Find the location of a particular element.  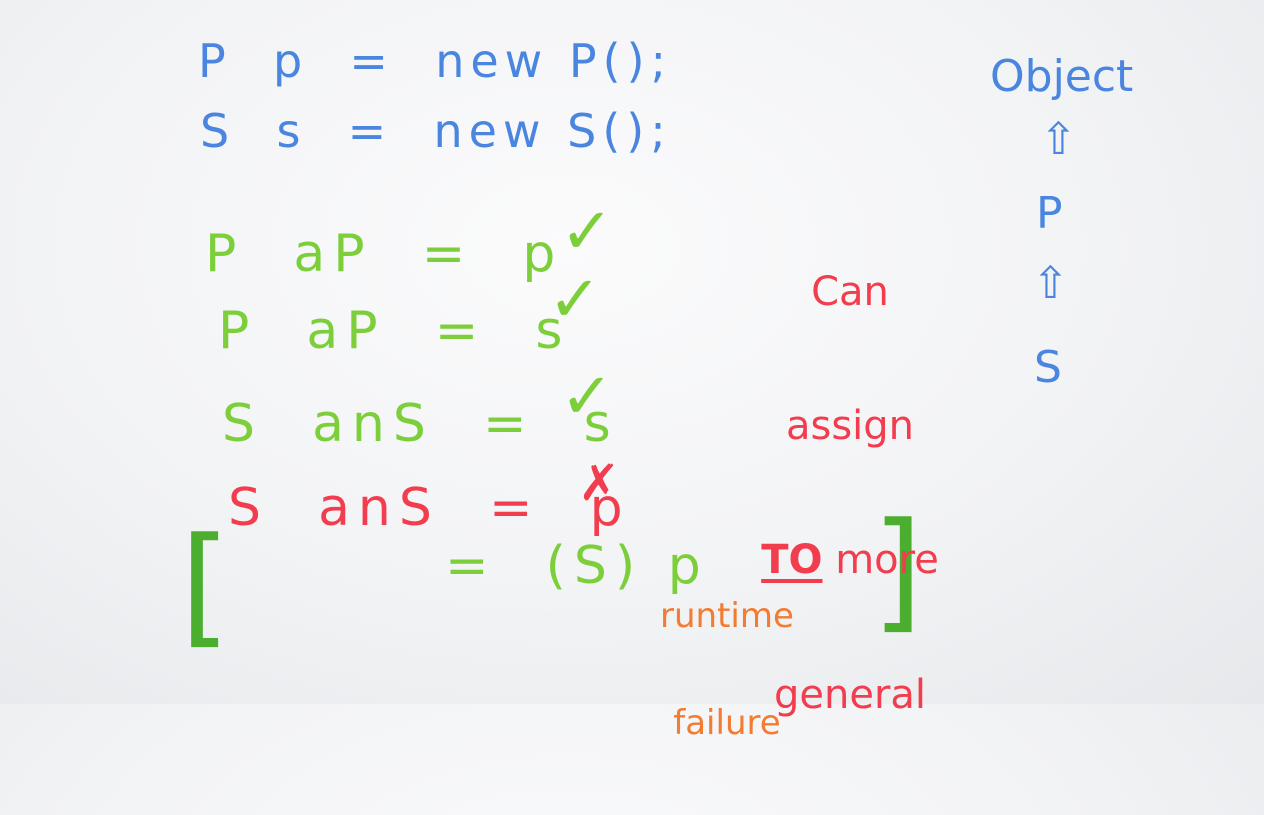

note-emphasis: TO is located at coordinates (792, 560).